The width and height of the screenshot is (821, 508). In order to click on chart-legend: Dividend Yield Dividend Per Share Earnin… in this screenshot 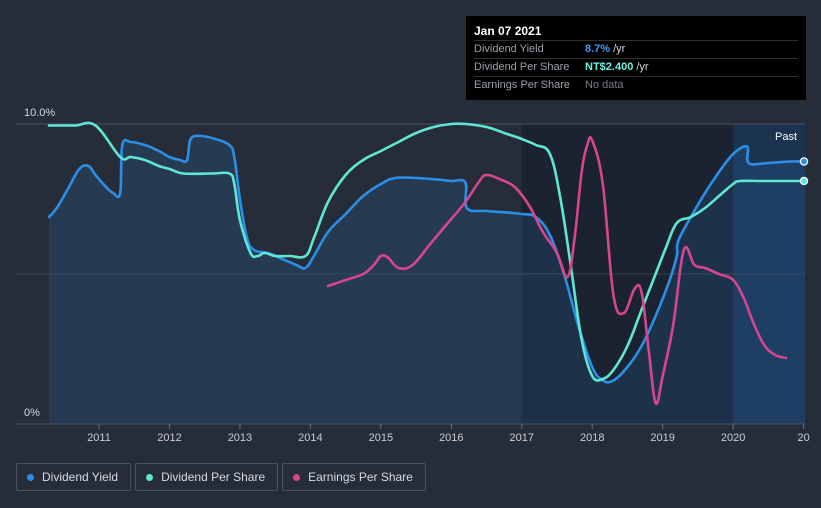, I will do `click(221, 477)`.